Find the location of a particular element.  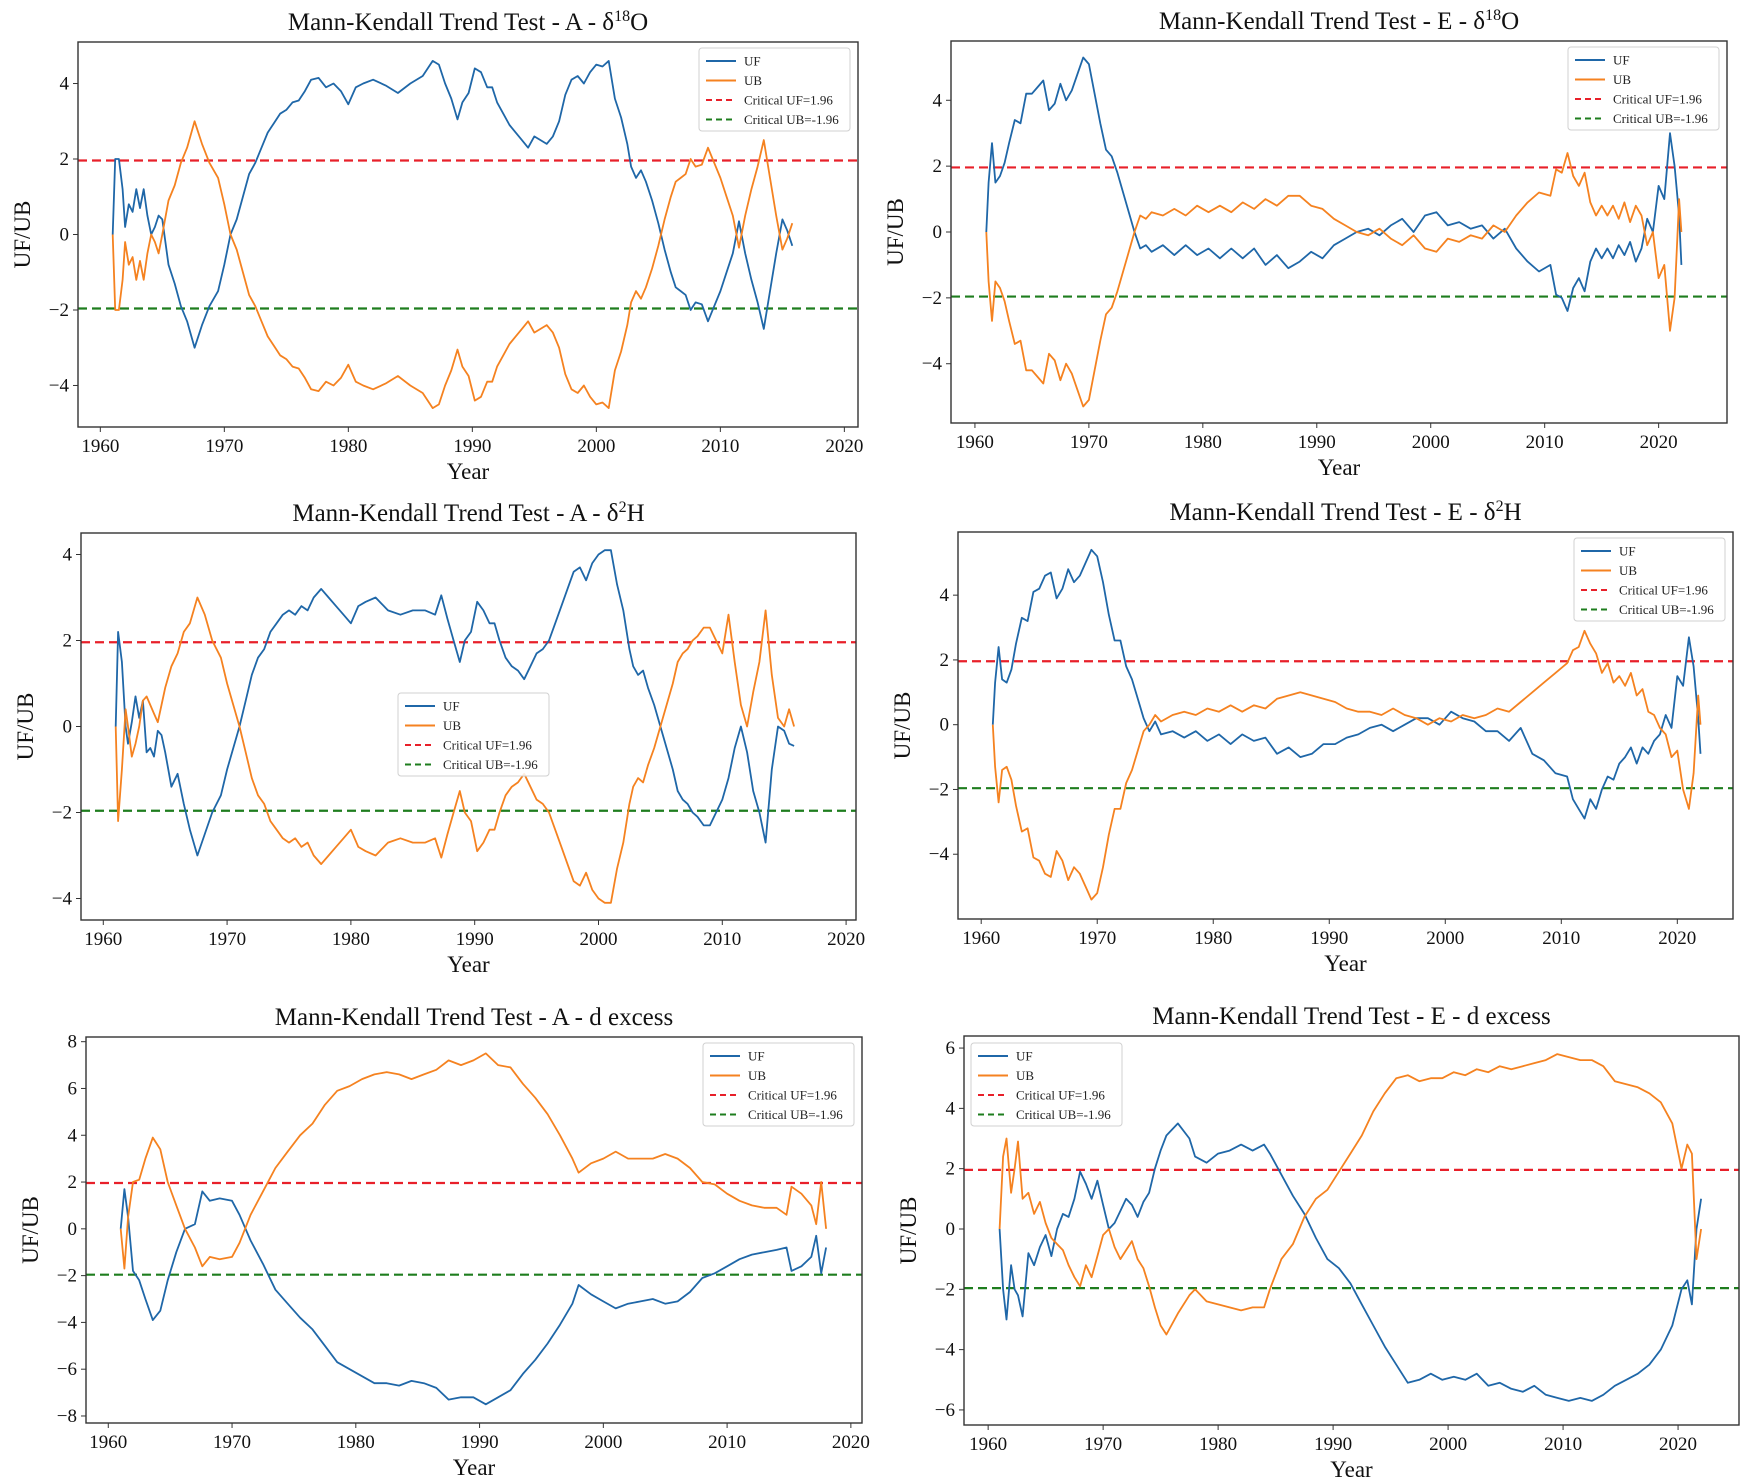

series-line-uf is located at coordinates (454, 703).